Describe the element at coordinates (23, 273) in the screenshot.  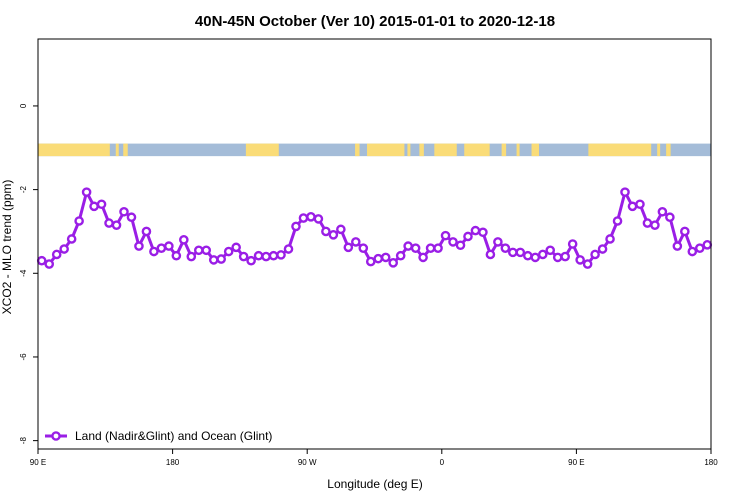
I see `y-tick-label-2: -4` at that location.